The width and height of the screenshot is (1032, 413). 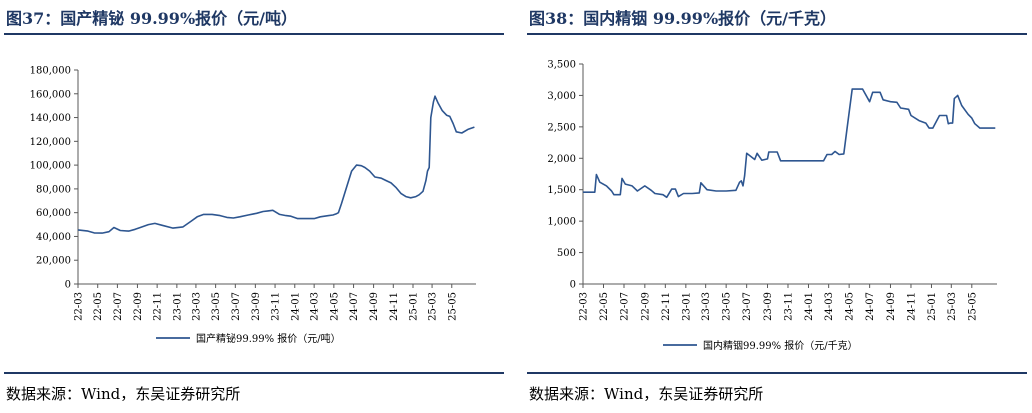 What do you see at coordinates (53, 189) in the screenshot?
I see `y-tick-label: 80,000` at bounding box center [53, 189].